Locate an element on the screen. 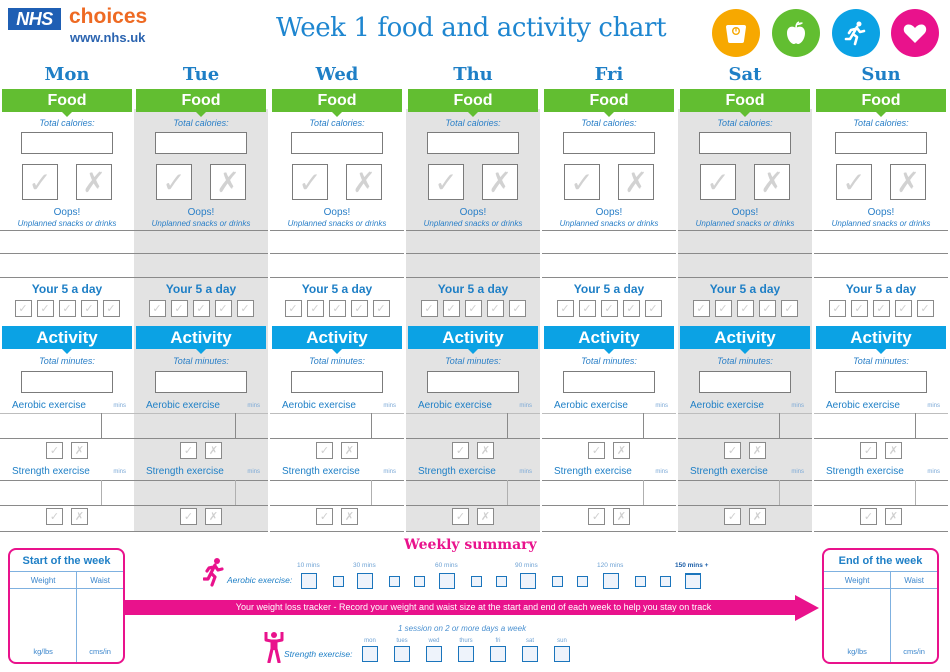 This screenshot has width=950, height=672. aerobic-150-box is located at coordinates (693, 581).